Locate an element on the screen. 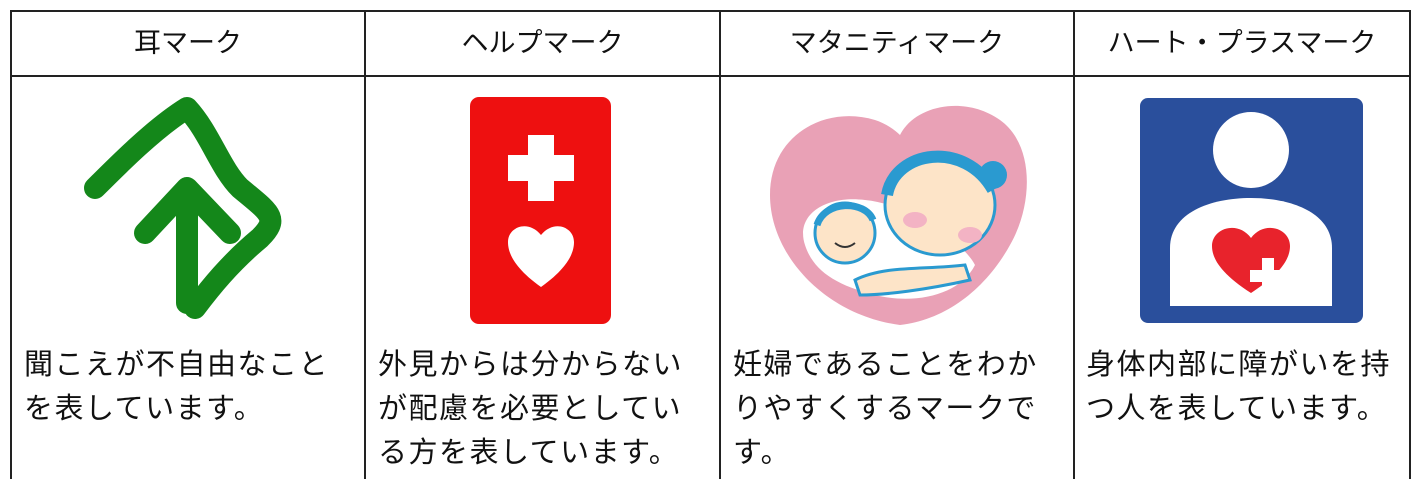 This screenshot has width=1421, height=479. description-line: が配慮を必要としてい is located at coordinates (530, 408).